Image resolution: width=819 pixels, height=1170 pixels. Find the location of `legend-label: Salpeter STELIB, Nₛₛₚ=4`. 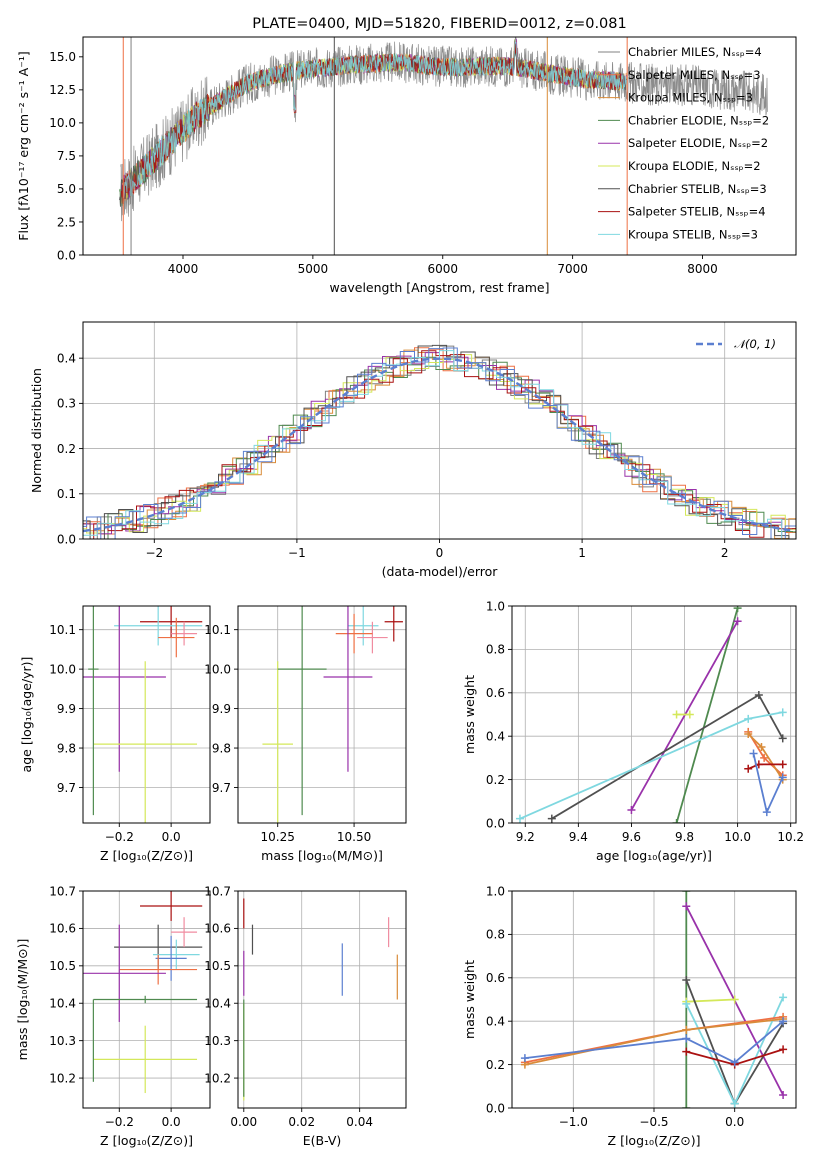

legend-label: Salpeter STELIB, Nₛₛₚ=4 is located at coordinates (697, 212).